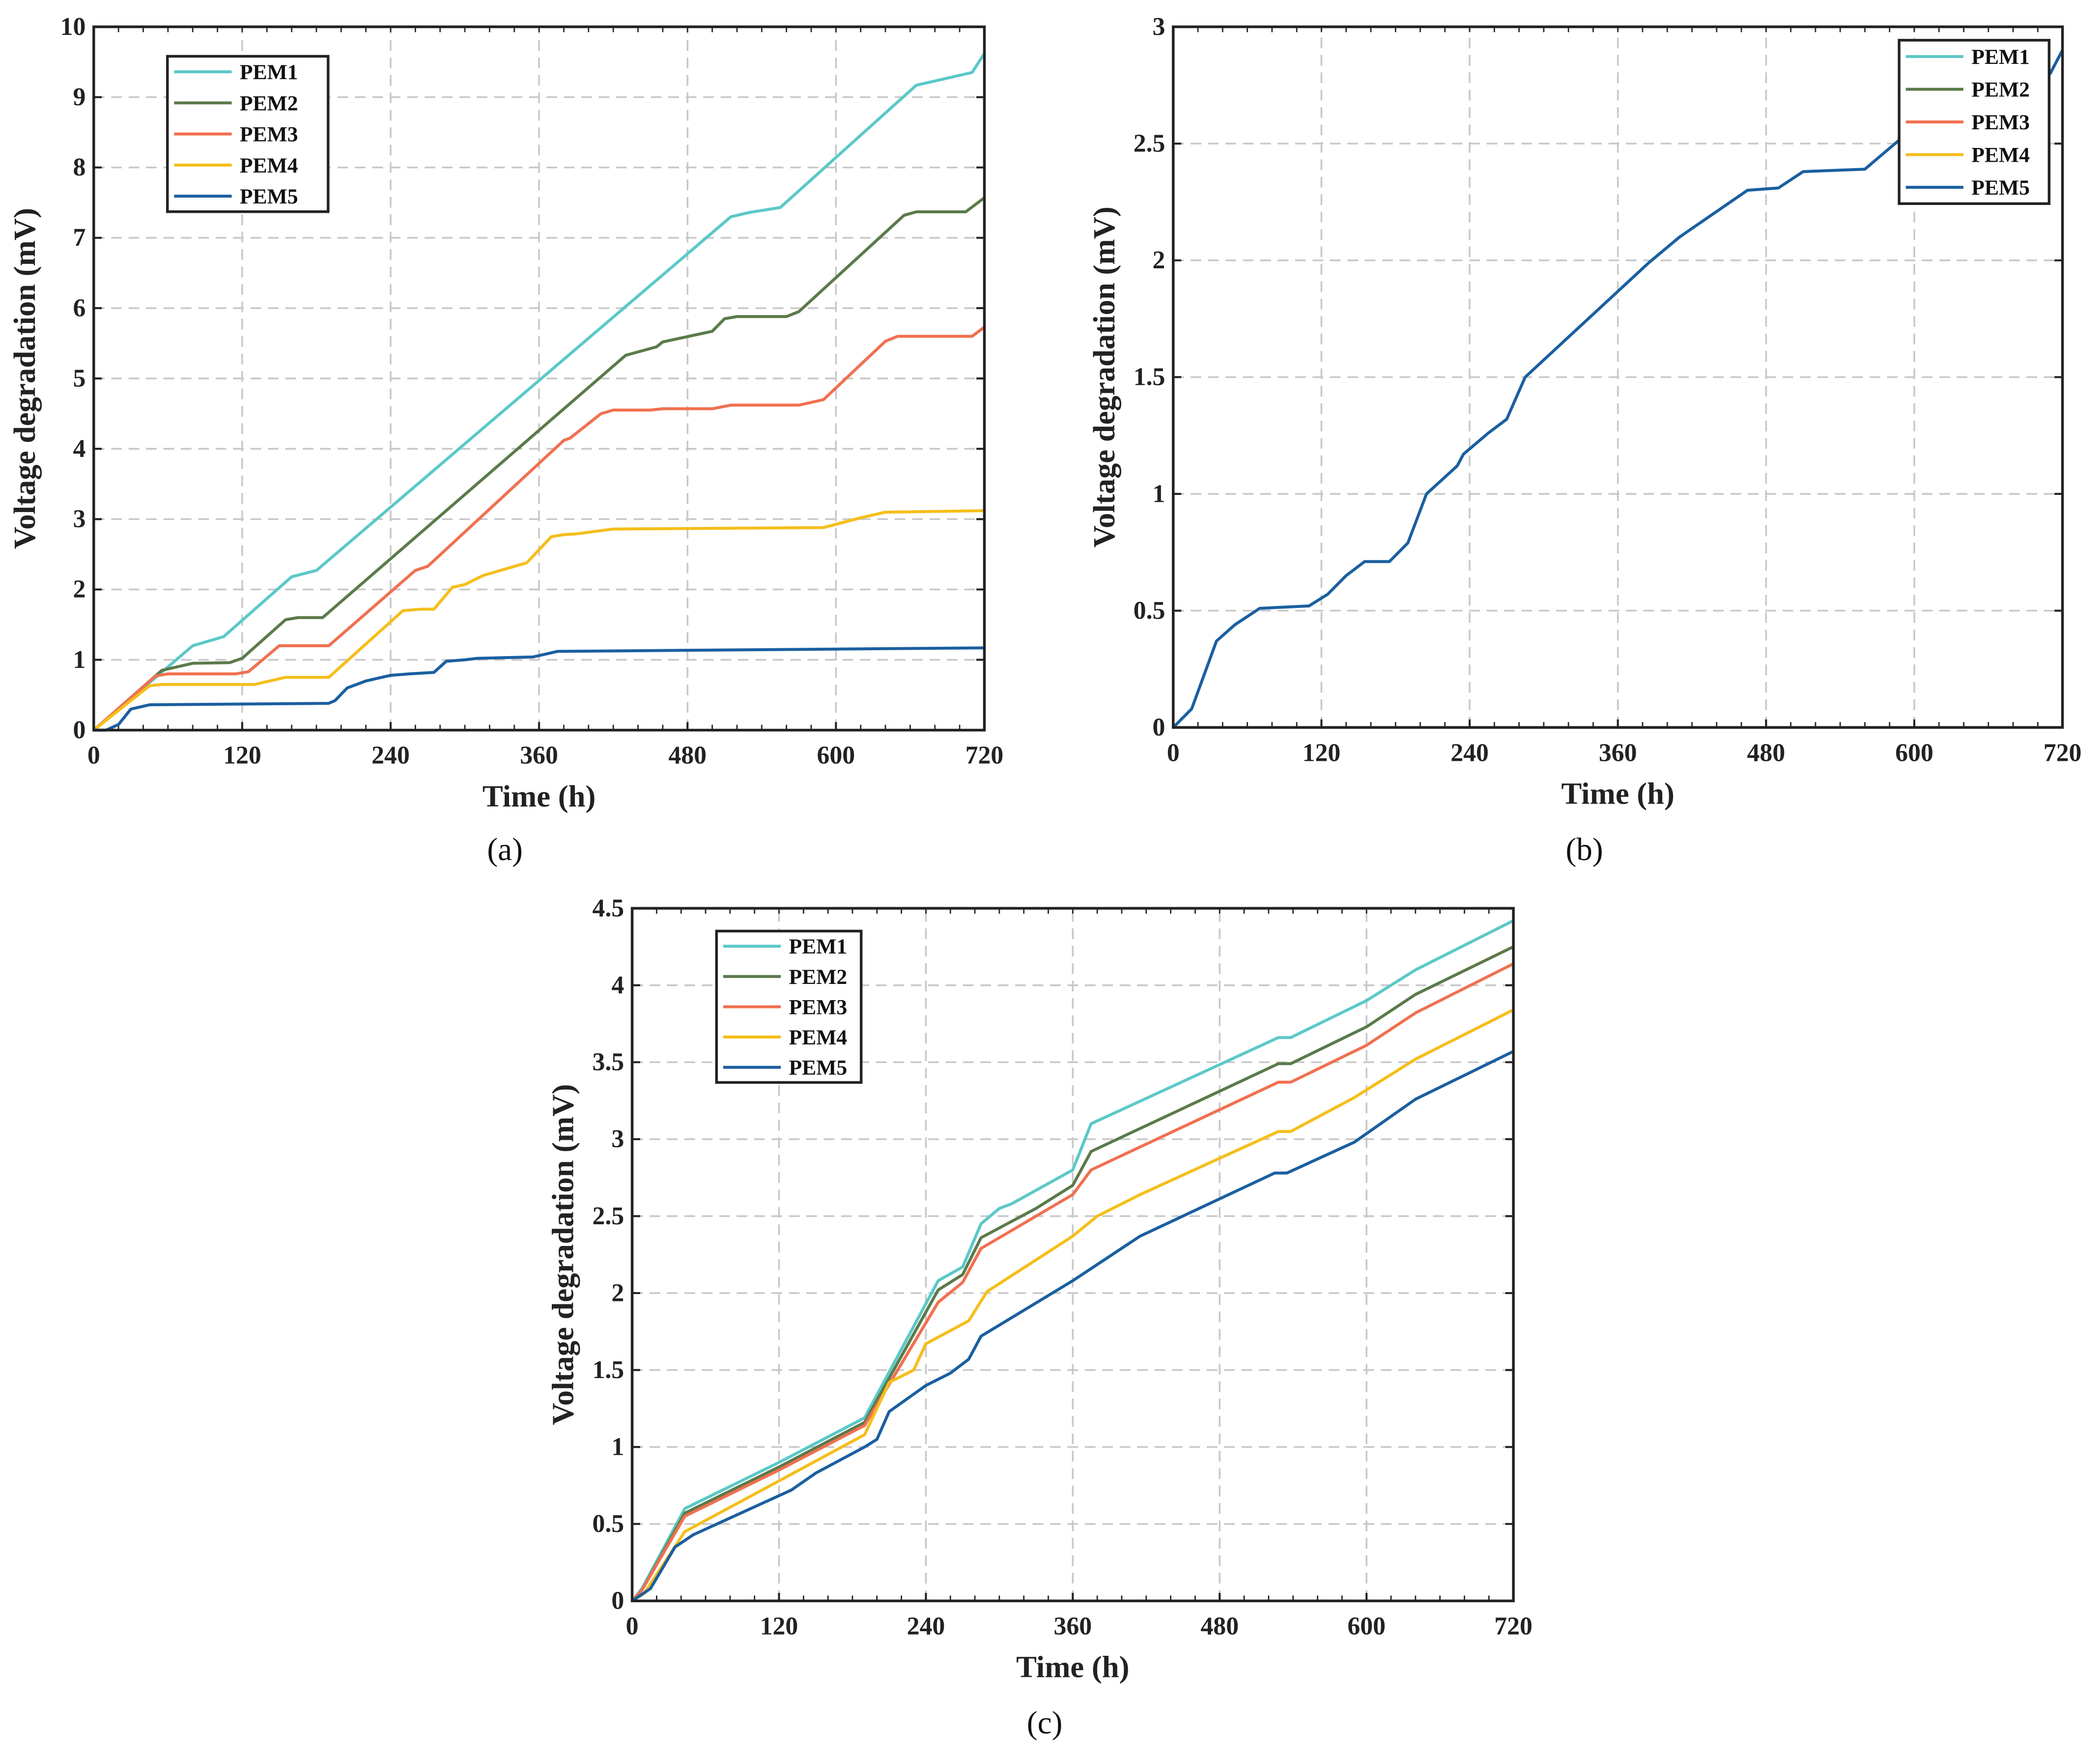 The width and height of the screenshot is (2100, 1759). Describe the element at coordinates (1584, 849) in the screenshot. I see `panel-label: (b)` at that location.